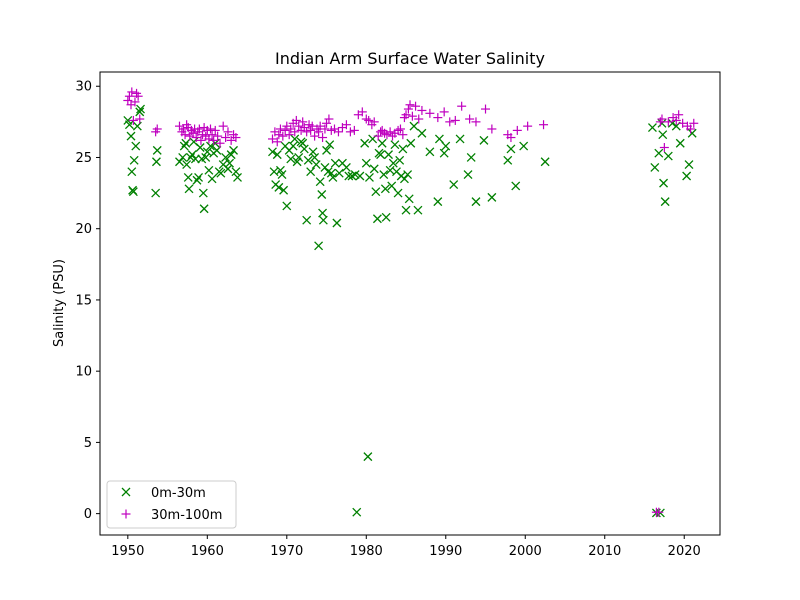 This screenshot has width=800, height=600. Describe the element at coordinates (286, 551) in the screenshot. I see `x-tick-label: 1970` at that location.